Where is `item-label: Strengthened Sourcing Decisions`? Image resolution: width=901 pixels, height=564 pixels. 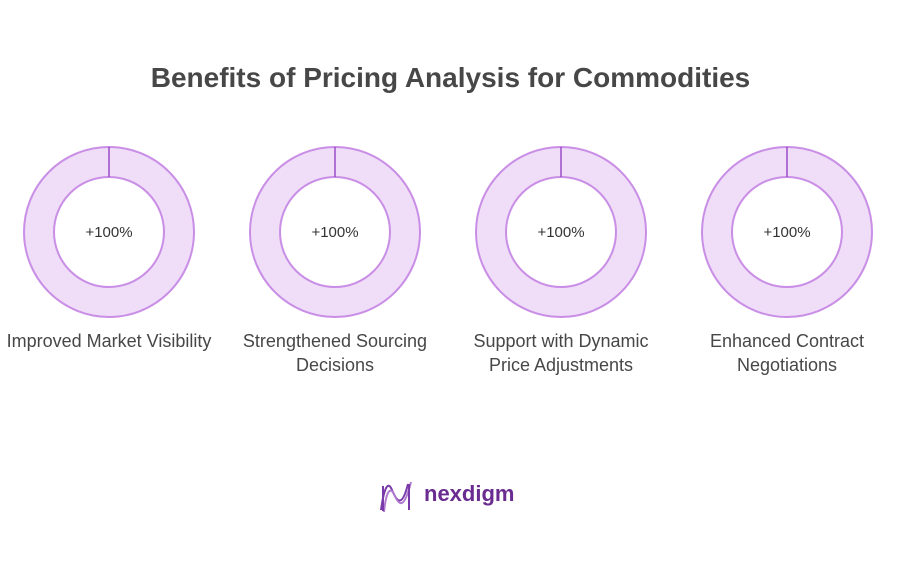
item-label: Strengthened Sourcing Decisions is located at coordinates (335, 353).